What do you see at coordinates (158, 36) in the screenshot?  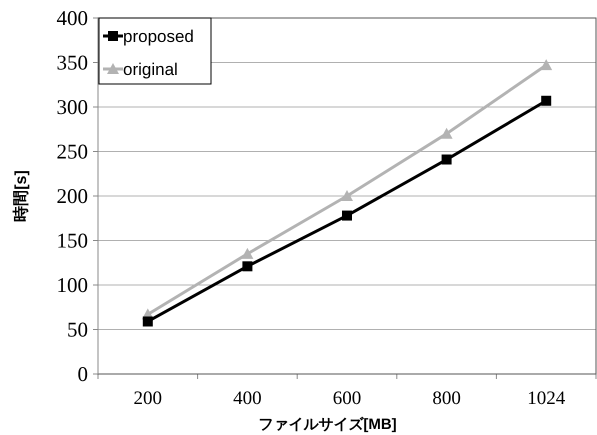 I see `legend-label: proposed` at bounding box center [158, 36].